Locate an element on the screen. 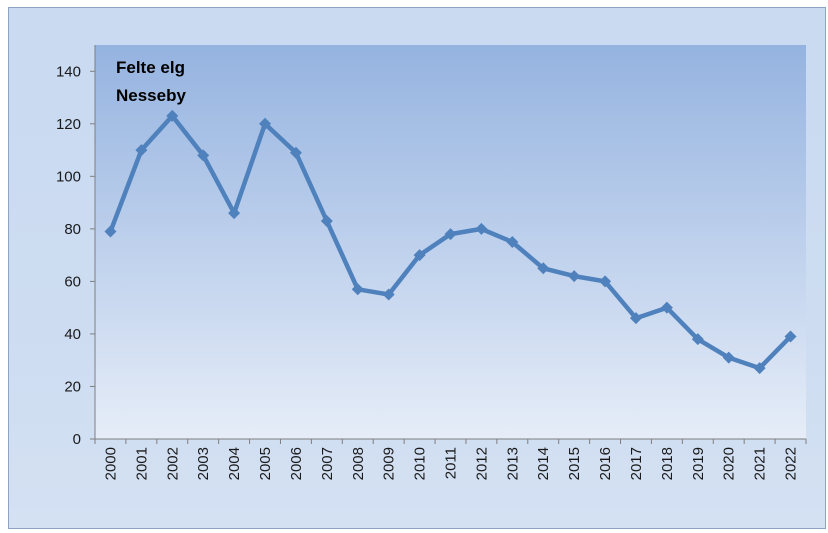 The height and width of the screenshot is (533, 828). x-tick-label: 2016 is located at coordinates (605, 463).